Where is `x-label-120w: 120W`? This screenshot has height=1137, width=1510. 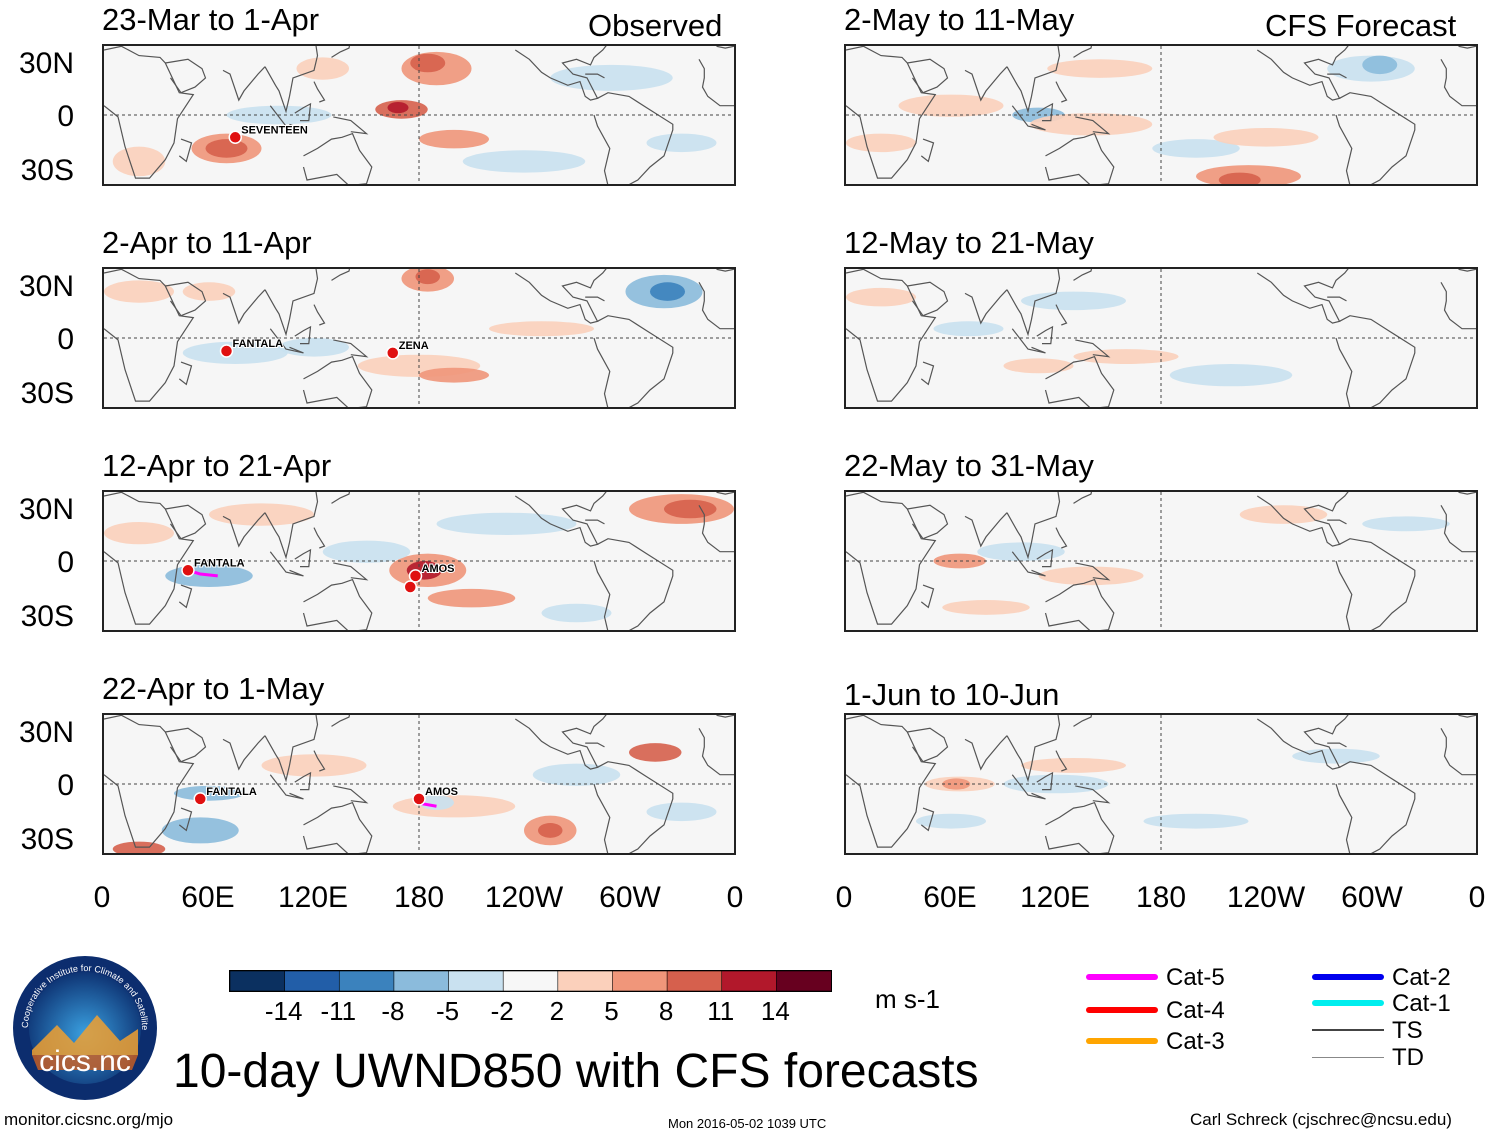
x-label-120w: 120W is located at coordinates (524, 897).